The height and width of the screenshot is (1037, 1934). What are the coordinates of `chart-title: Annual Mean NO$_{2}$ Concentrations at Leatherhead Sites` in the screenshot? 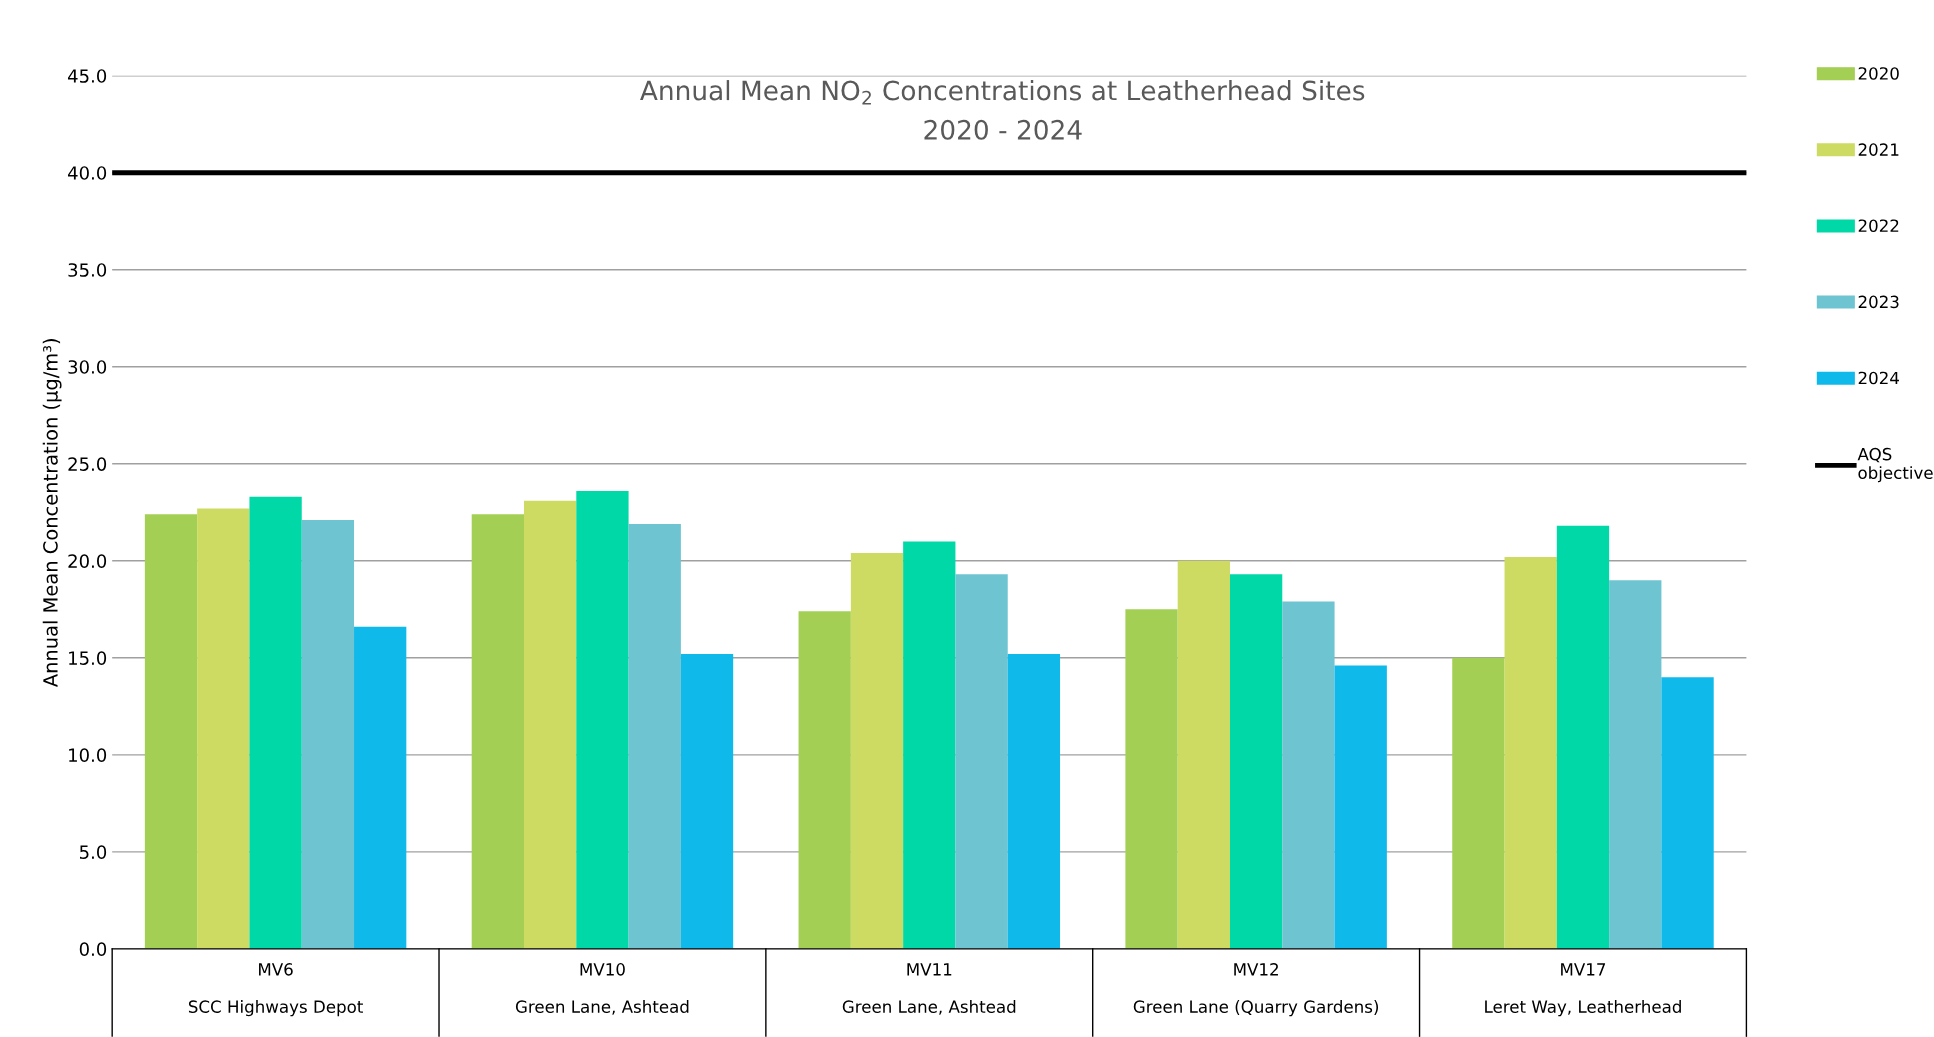 It's located at (1002, 92).